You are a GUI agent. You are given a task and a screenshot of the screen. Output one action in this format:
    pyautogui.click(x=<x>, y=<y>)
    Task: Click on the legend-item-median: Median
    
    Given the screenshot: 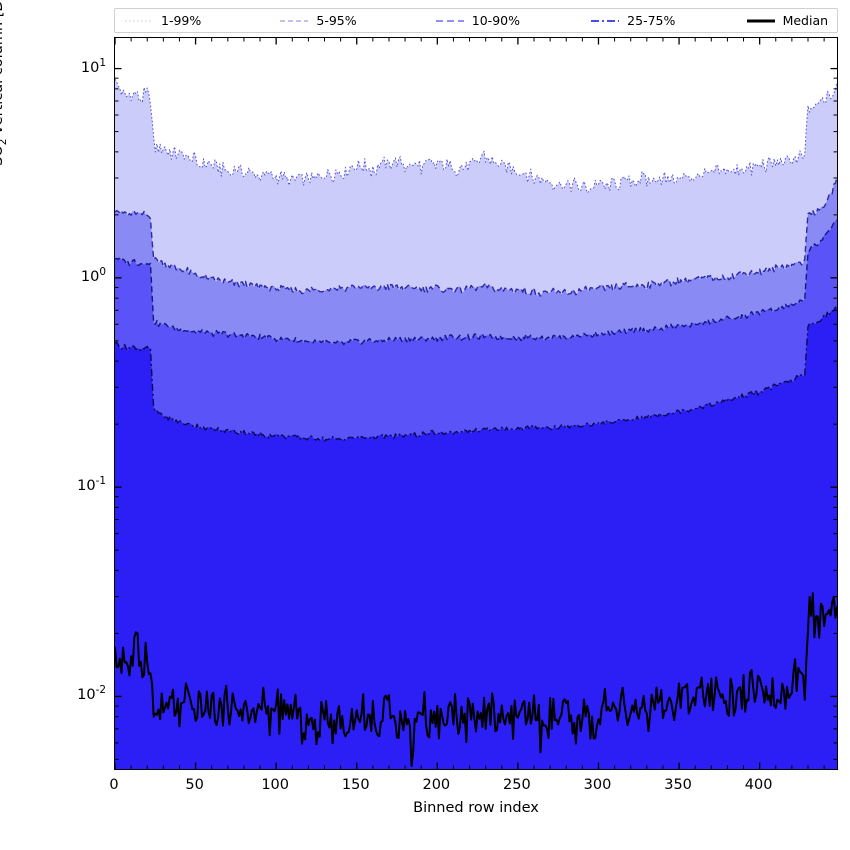 What is the action you would take?
    pyautogui.click(x=787, y=20)
    